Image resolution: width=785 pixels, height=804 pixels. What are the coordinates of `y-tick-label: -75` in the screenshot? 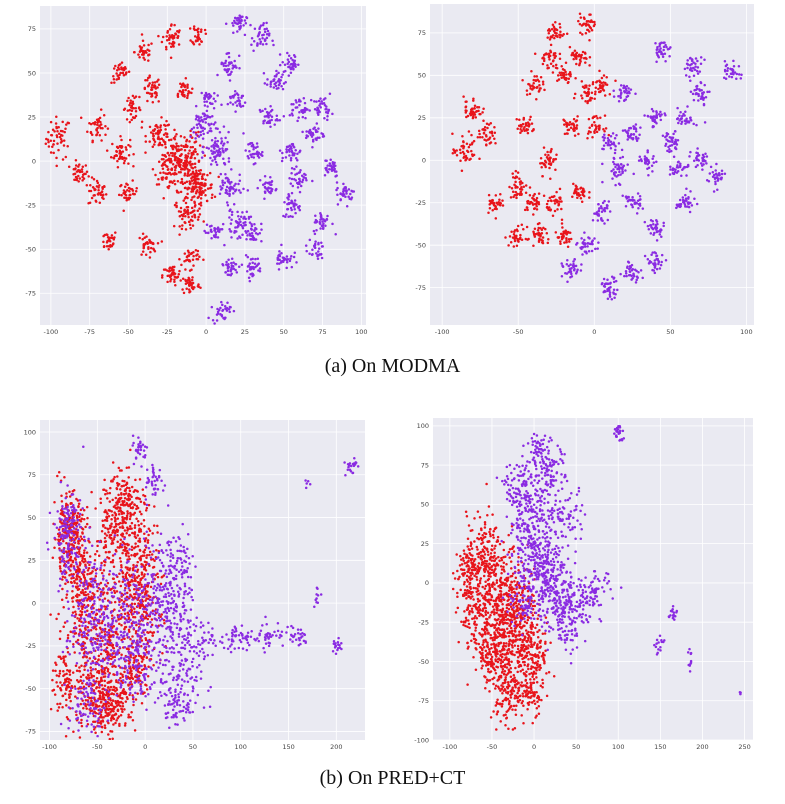 It's located at (30, 732).